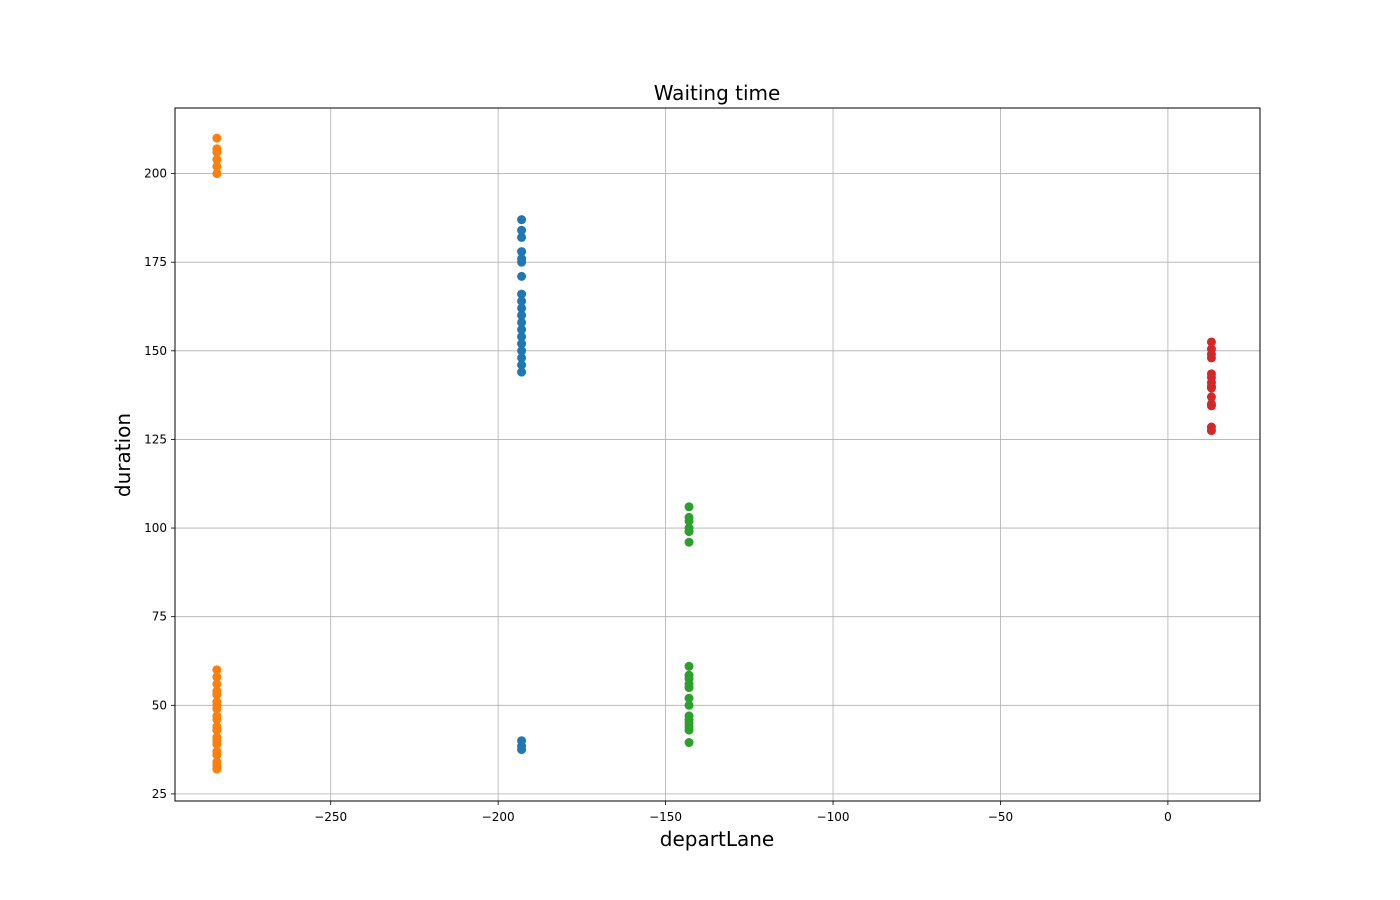 Image resolution: width=1400 pixels, height=900 pixels. What do you see at coordinates (717, 839) in the screenshot?
I see `x-axis-label: departLane` at bounding box center [717, 839].